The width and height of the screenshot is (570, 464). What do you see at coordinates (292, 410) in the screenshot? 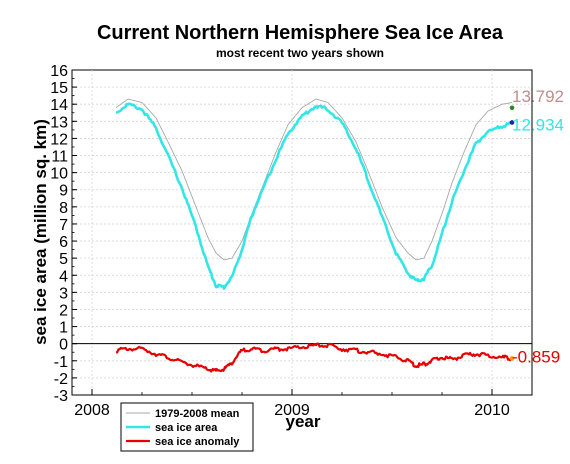
I see `x-tick-label: 2009` at bounding box center [292, 410].